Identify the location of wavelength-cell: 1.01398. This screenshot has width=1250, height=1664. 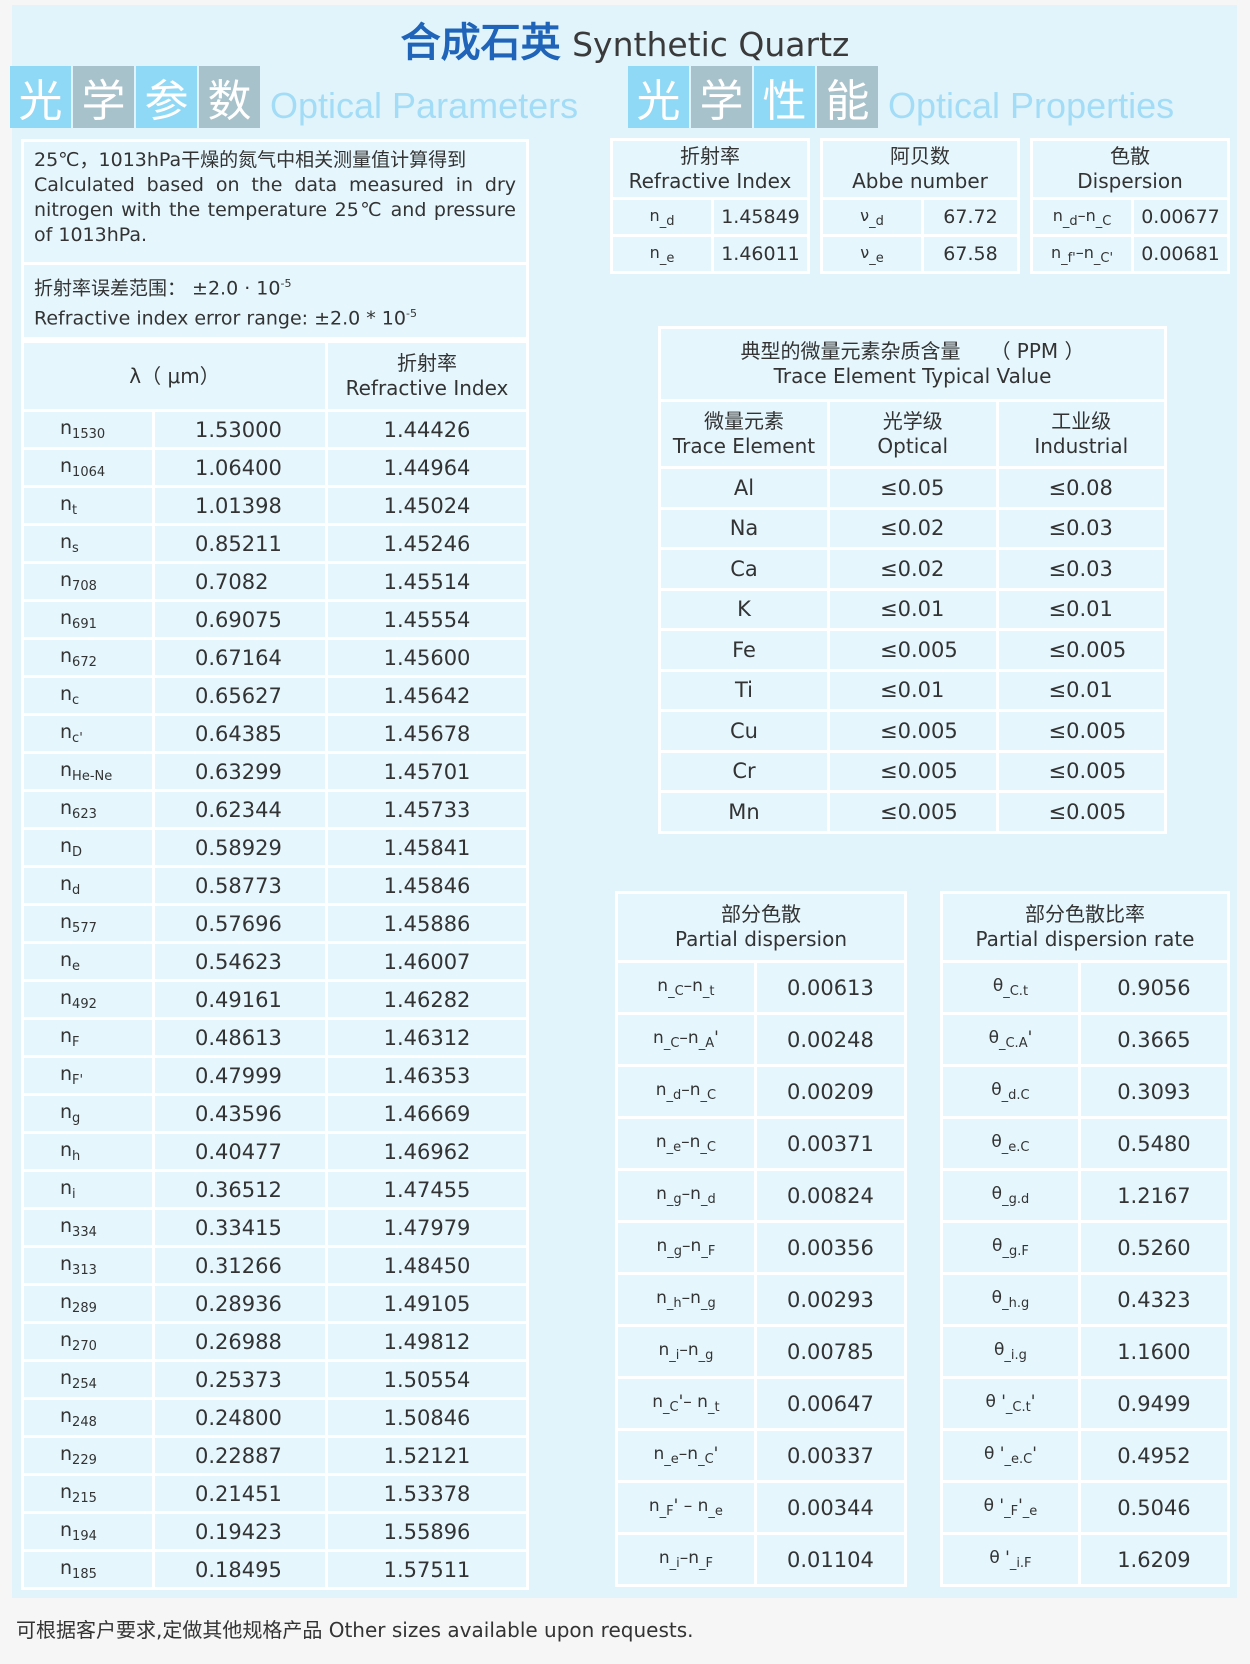
(240, 505).